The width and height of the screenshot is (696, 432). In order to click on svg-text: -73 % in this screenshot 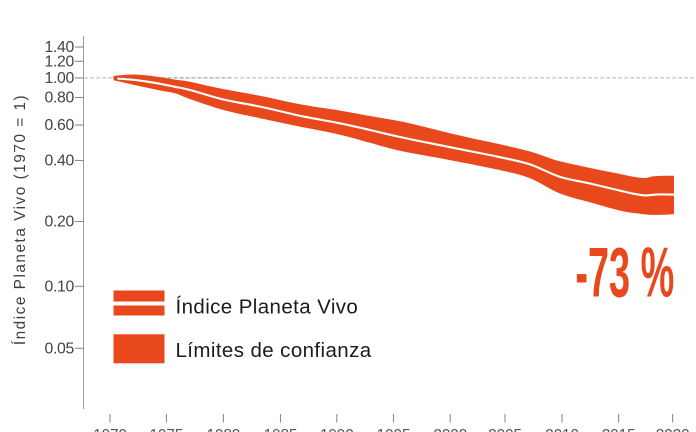, I will do `click(624, 272)`.